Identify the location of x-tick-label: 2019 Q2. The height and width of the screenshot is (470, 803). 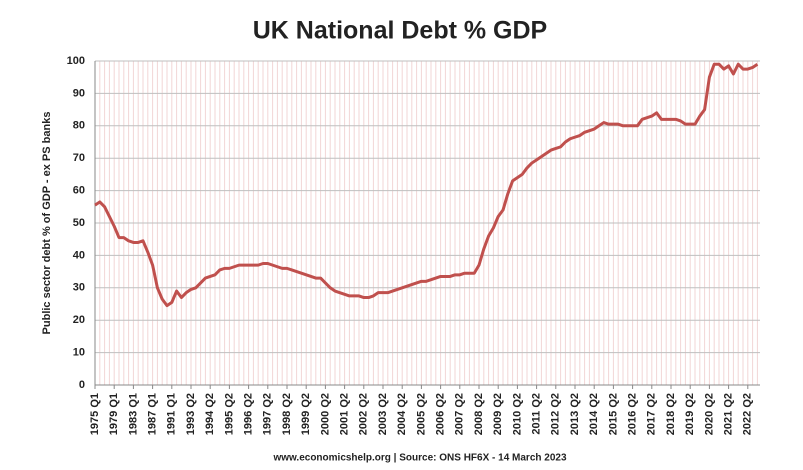
(690, 414).